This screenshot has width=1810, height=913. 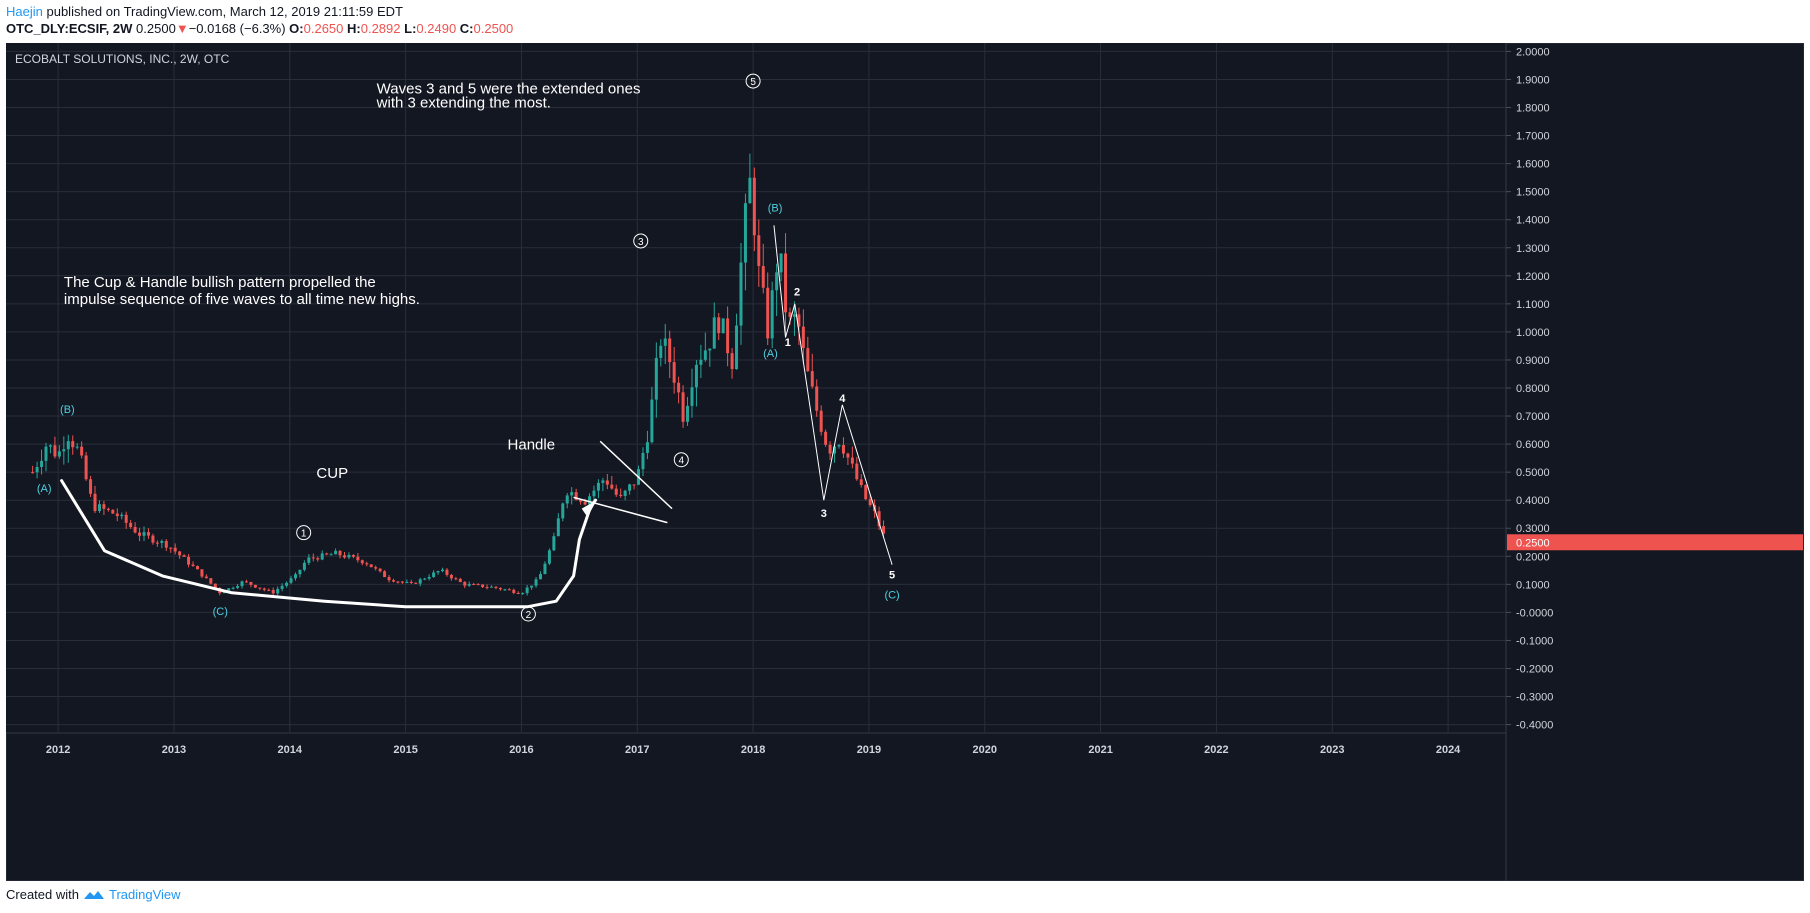 What do you see at coordinates (1216, 750) in the screenshot?
I see `x-tick-label: 2022` at bounding box center [1216, 750].